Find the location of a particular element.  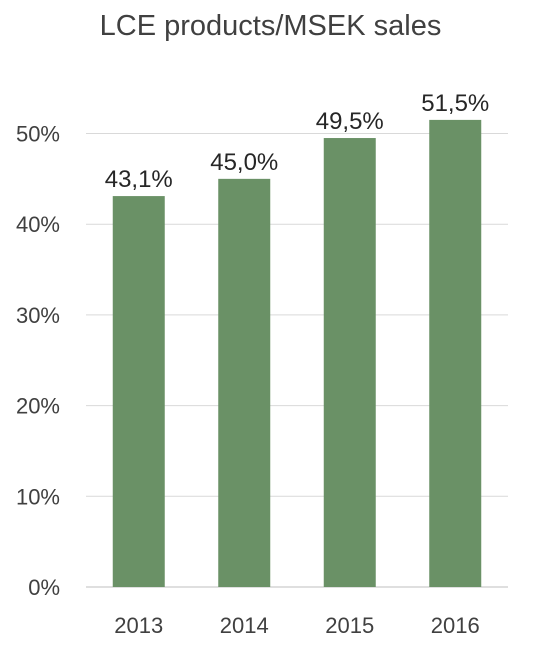

y-tick-label: 0% is located at coordinates (44, 587).